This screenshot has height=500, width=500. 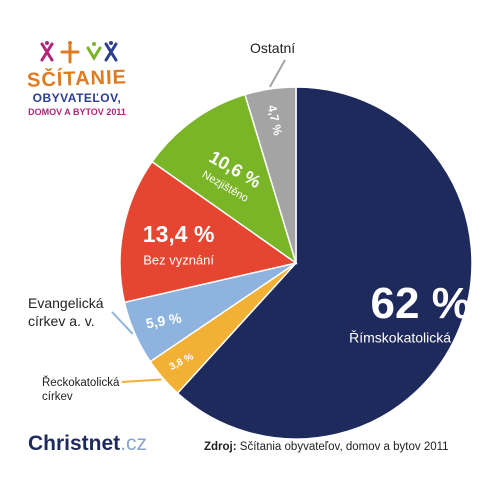 I want to click on category-label-bez-vyznani: Bez vyznání, so click(x=178, y=259).